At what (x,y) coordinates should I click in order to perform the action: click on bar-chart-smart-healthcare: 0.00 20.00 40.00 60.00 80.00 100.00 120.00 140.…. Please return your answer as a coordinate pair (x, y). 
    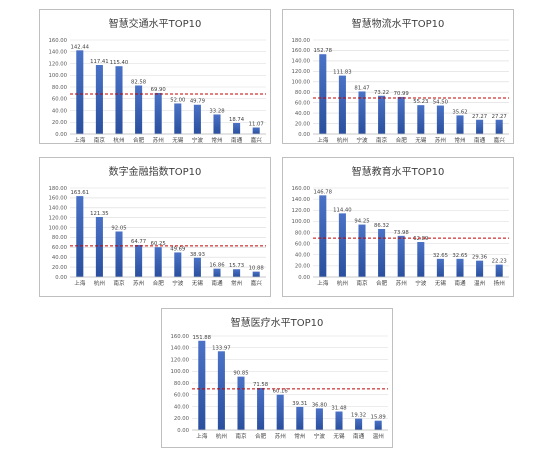
    Looking at the image, I should click on (279, 387).